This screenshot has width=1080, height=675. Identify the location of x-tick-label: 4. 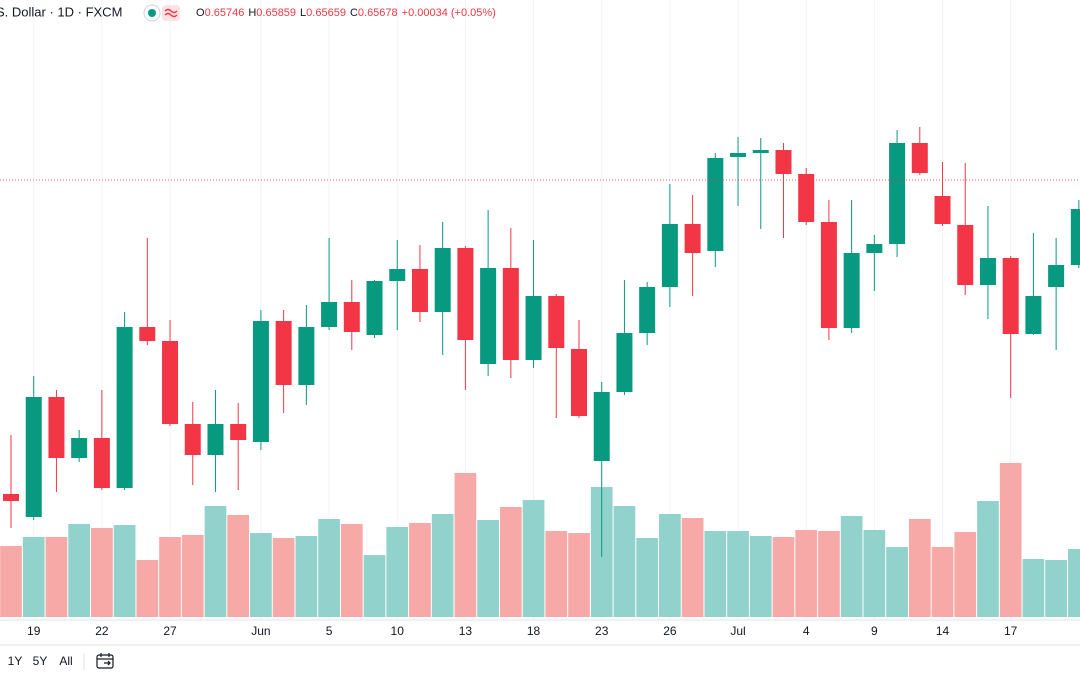
(806, 631).